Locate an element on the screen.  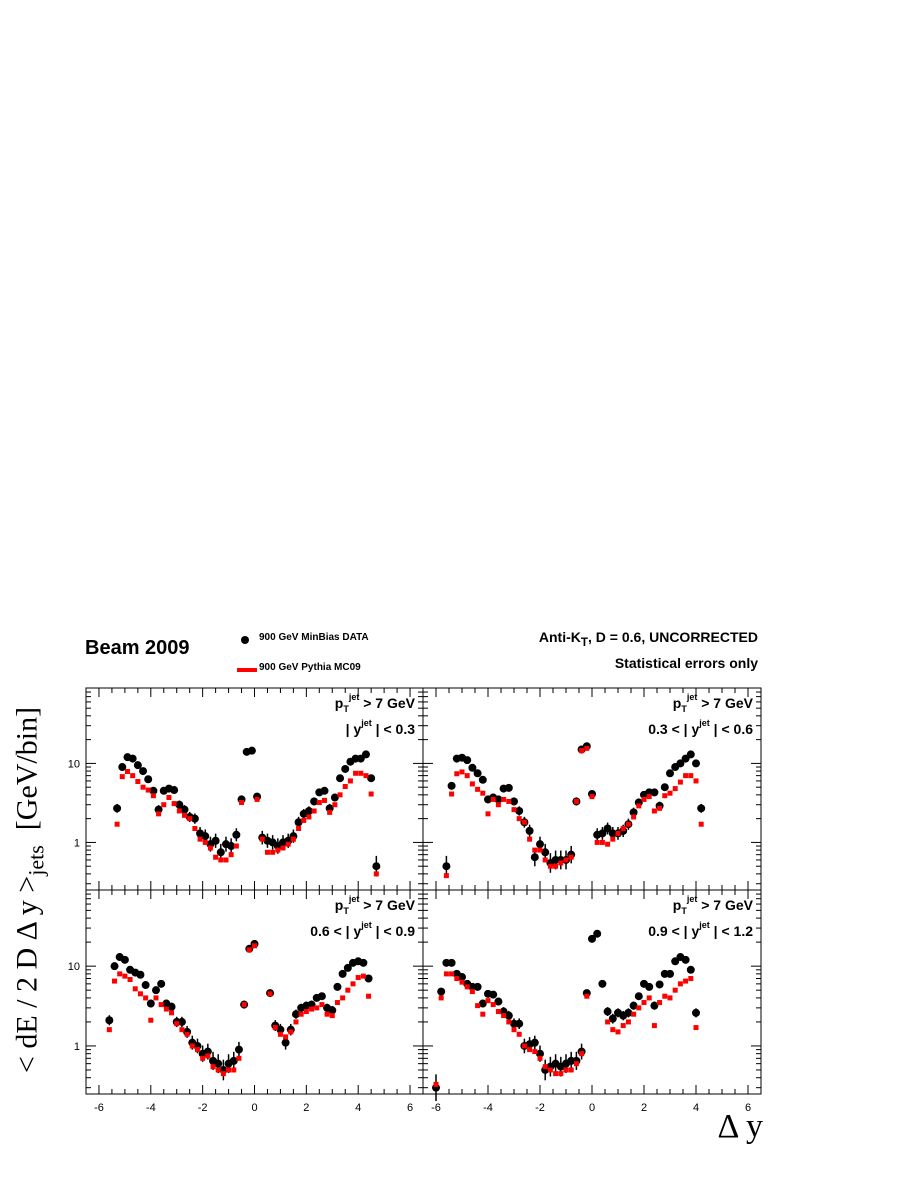
x-tick-label: 2 is located at coordinates (306, 1108).